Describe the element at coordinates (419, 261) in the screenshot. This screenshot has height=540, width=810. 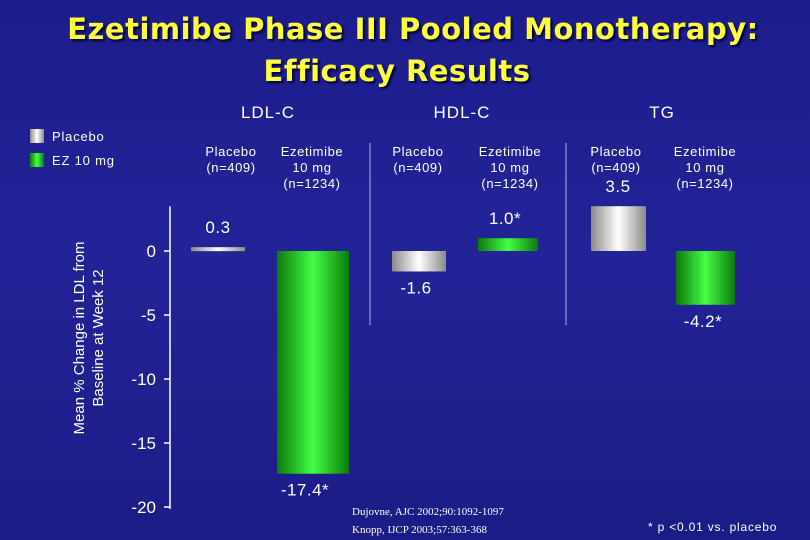
I see `bar-placebo-hdlc` at that location.